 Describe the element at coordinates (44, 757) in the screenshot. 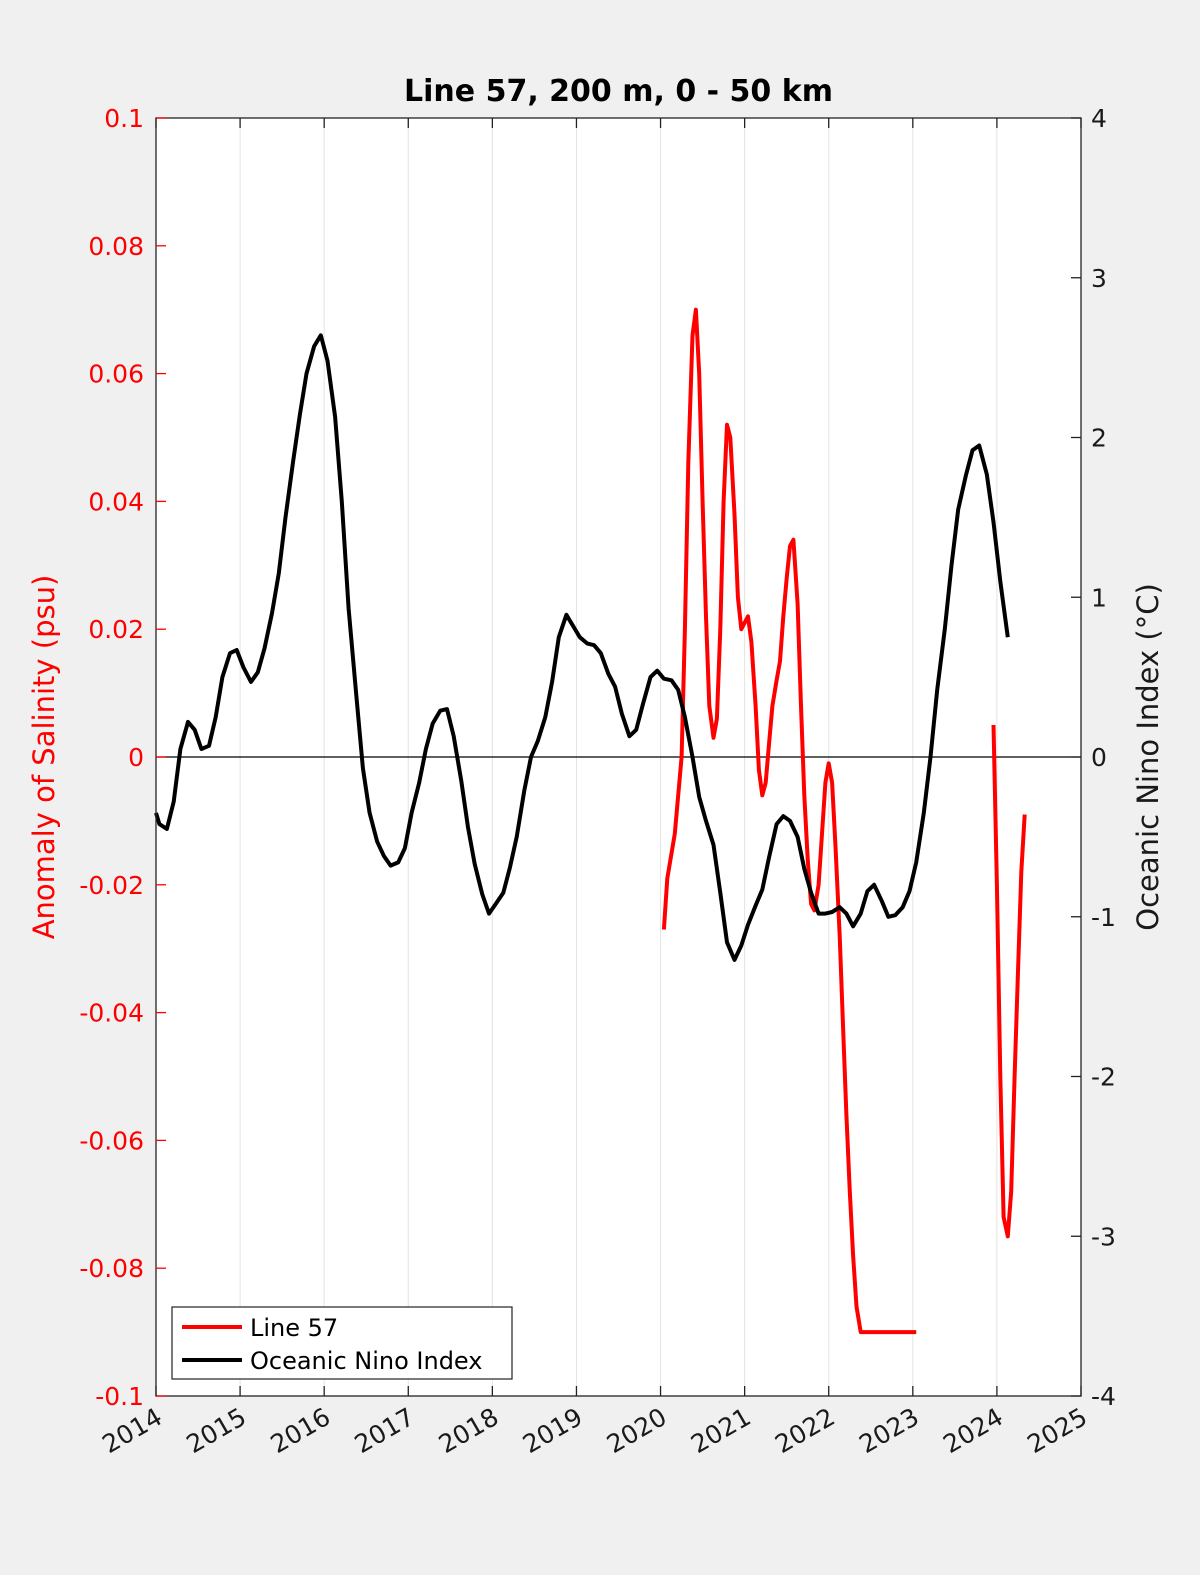

I see `y-axis-left-label: Anomaly of Salinity (psu)` at that location.